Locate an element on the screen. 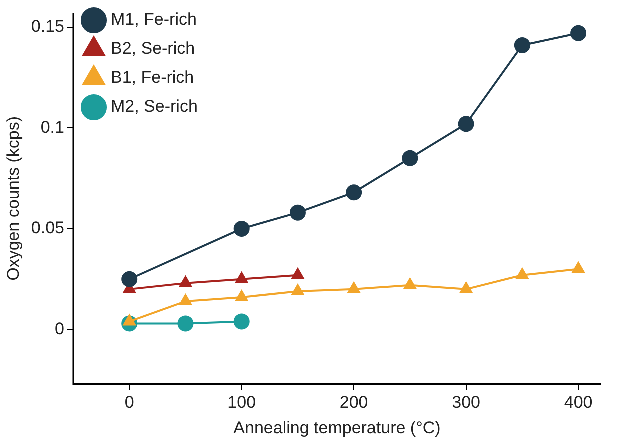  legend-label: B1, Fe-rich is located at coordinates (152, 78).